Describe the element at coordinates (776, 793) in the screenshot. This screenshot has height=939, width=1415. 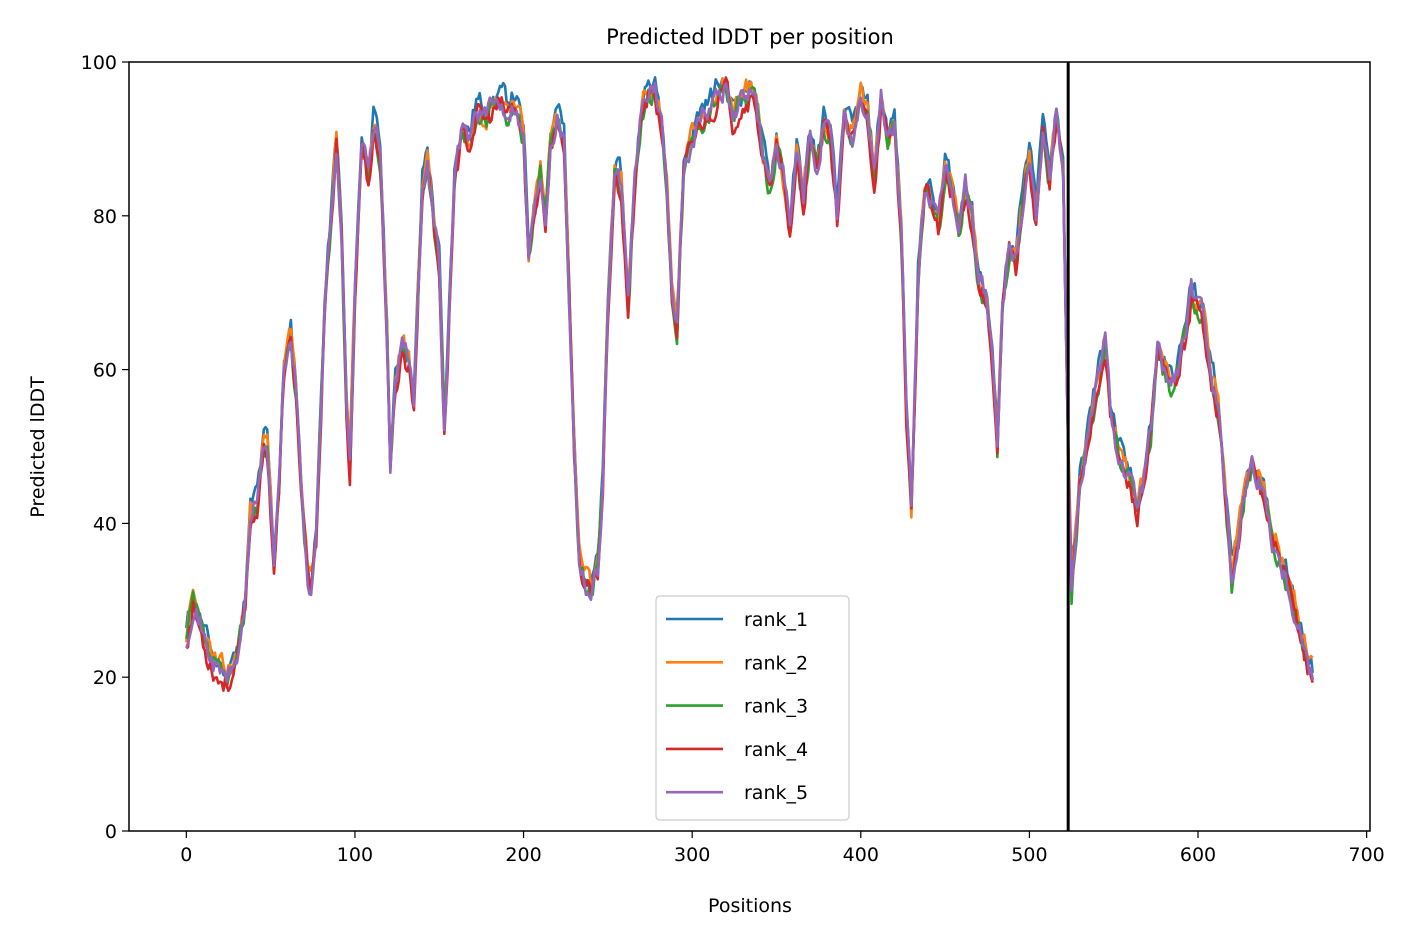
I see `legend-label: rank_5` at that location.